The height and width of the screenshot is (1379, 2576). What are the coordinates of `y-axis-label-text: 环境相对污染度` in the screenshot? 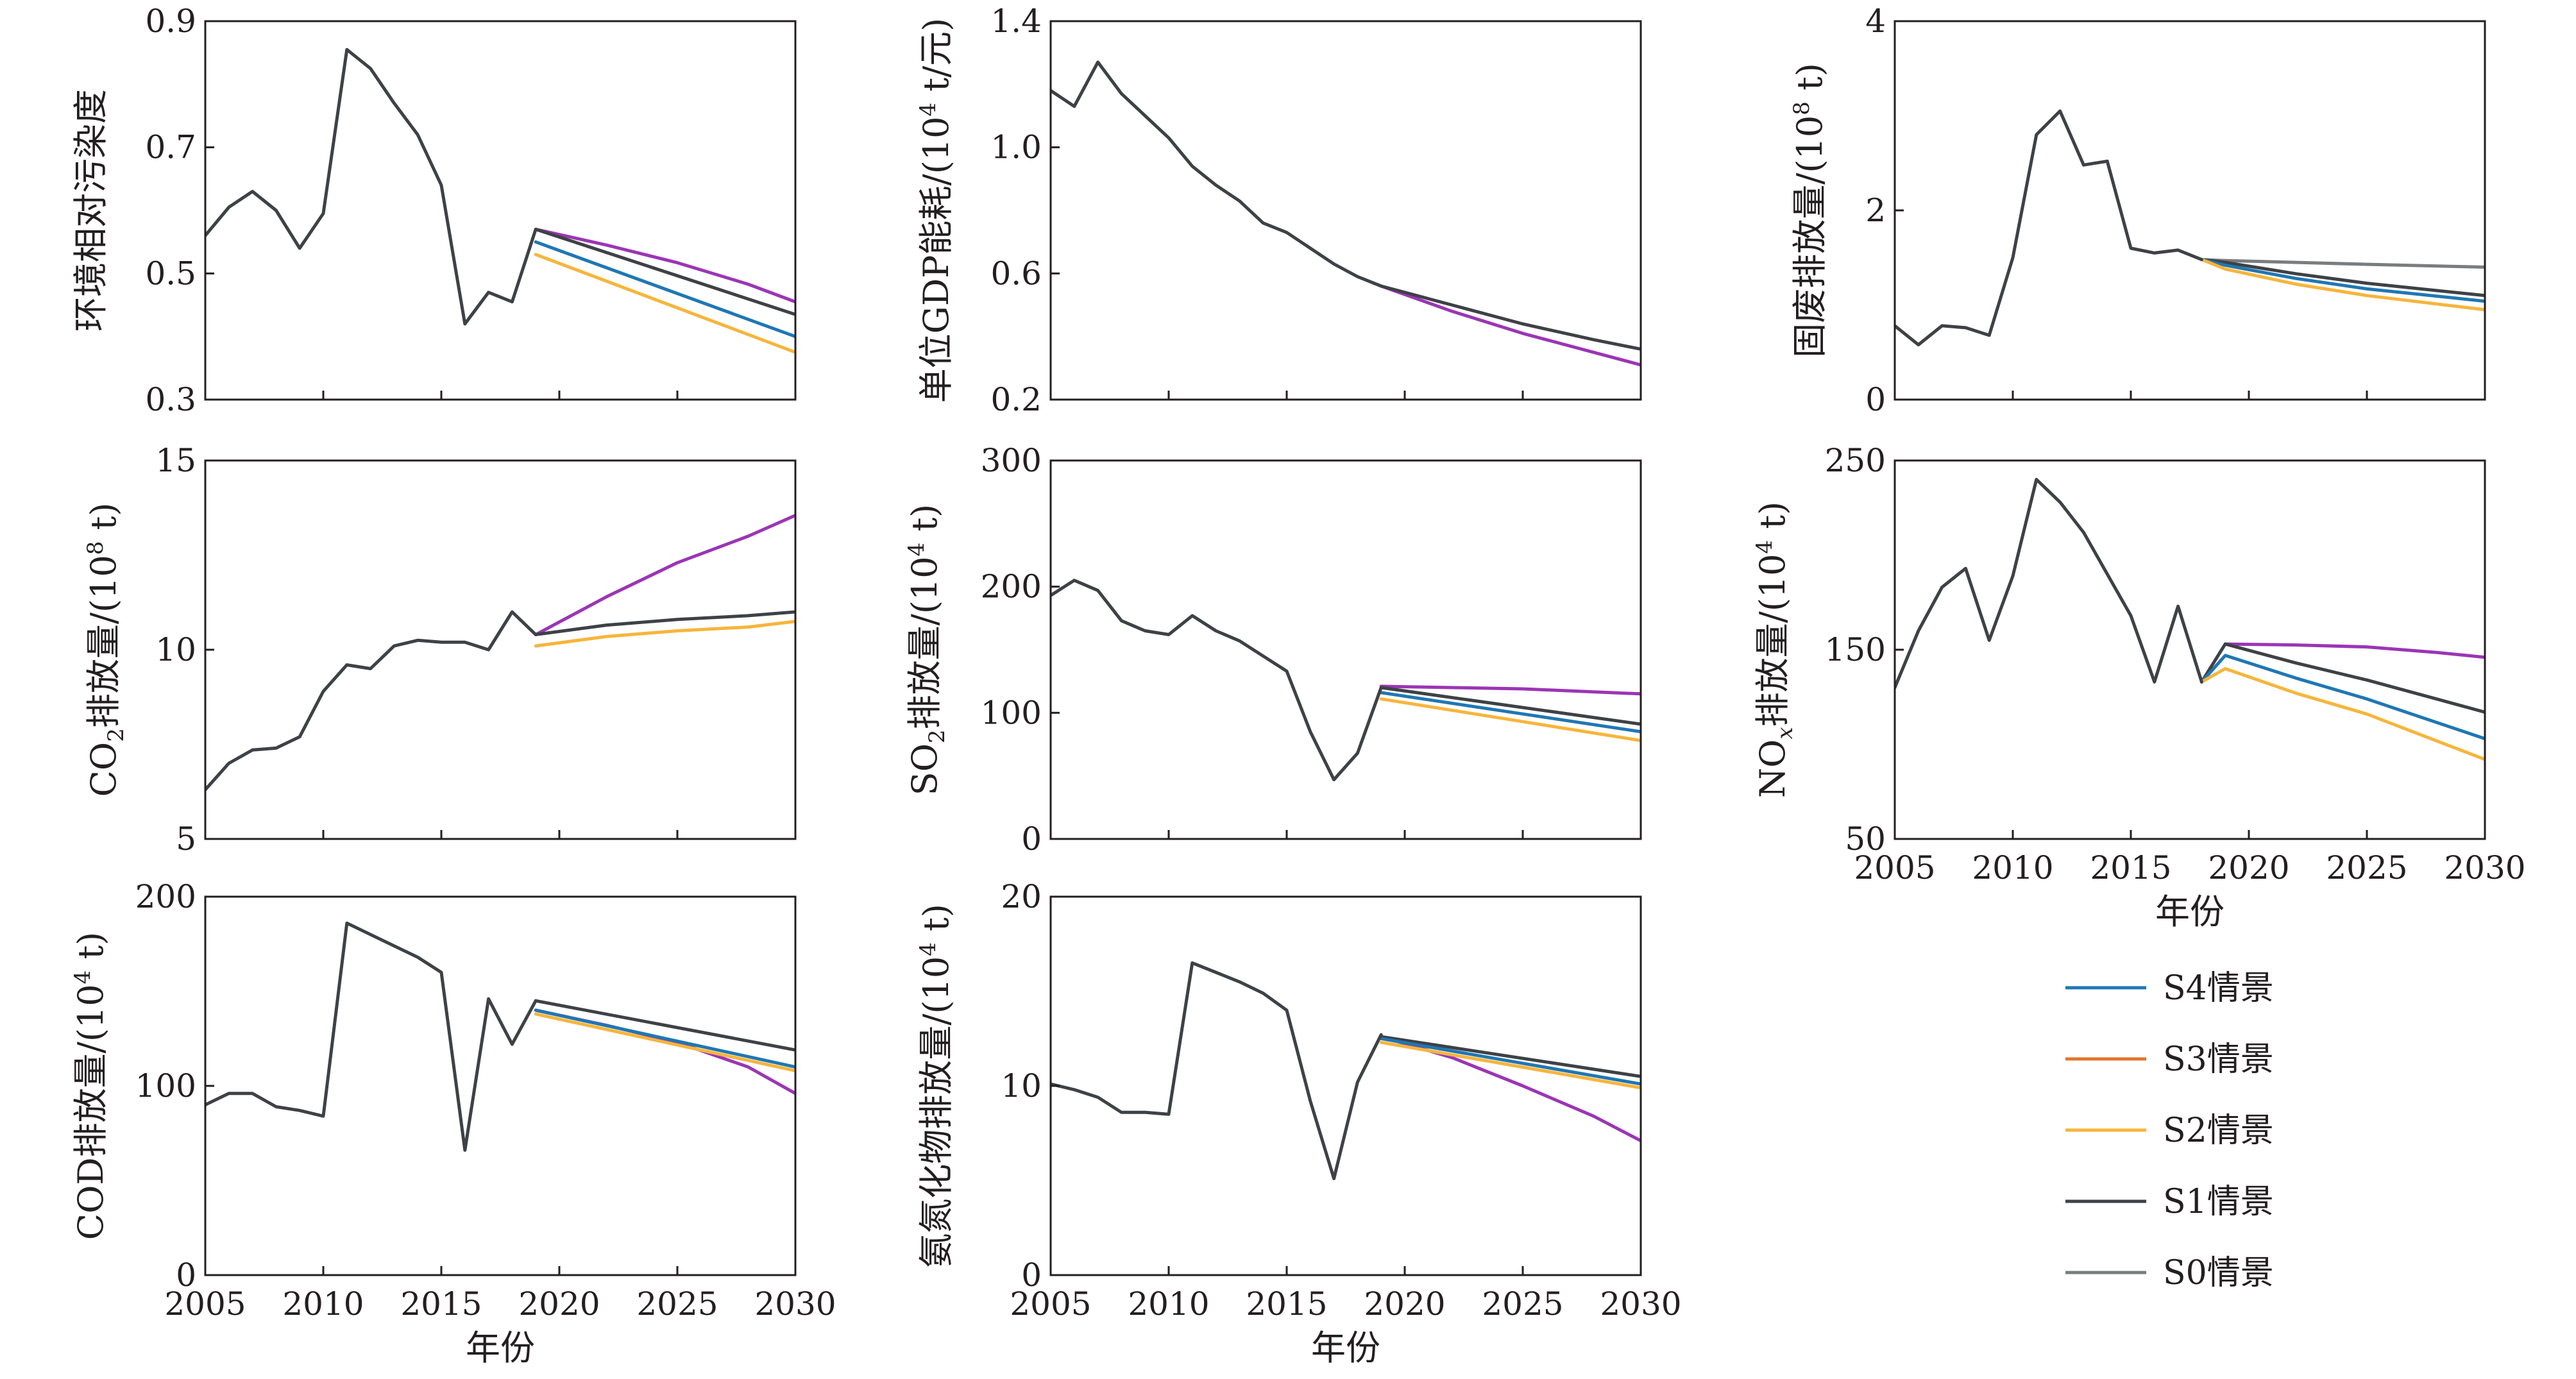 It's located at (91, 210).